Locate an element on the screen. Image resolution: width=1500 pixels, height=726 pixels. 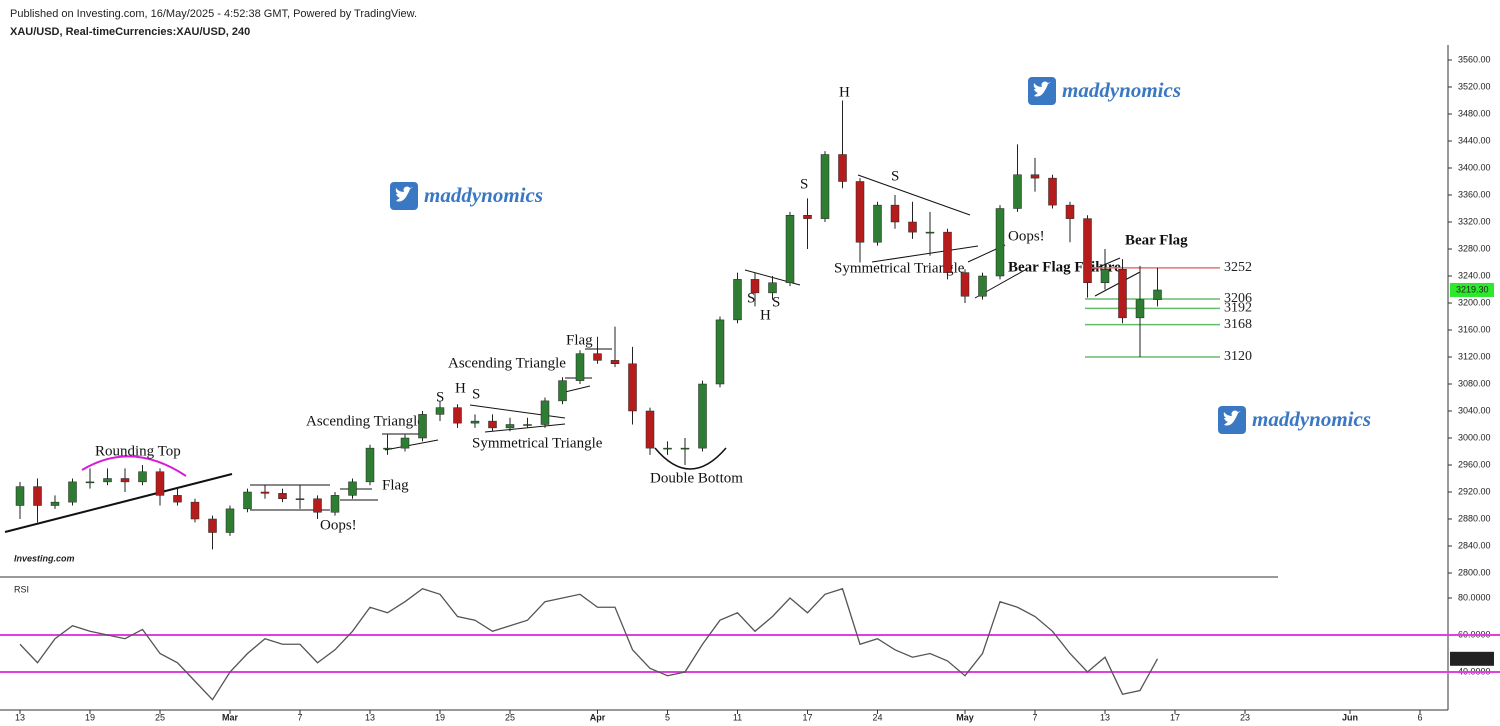
y-tick-label: 80.0000 is located at coordinates (1474, 597).